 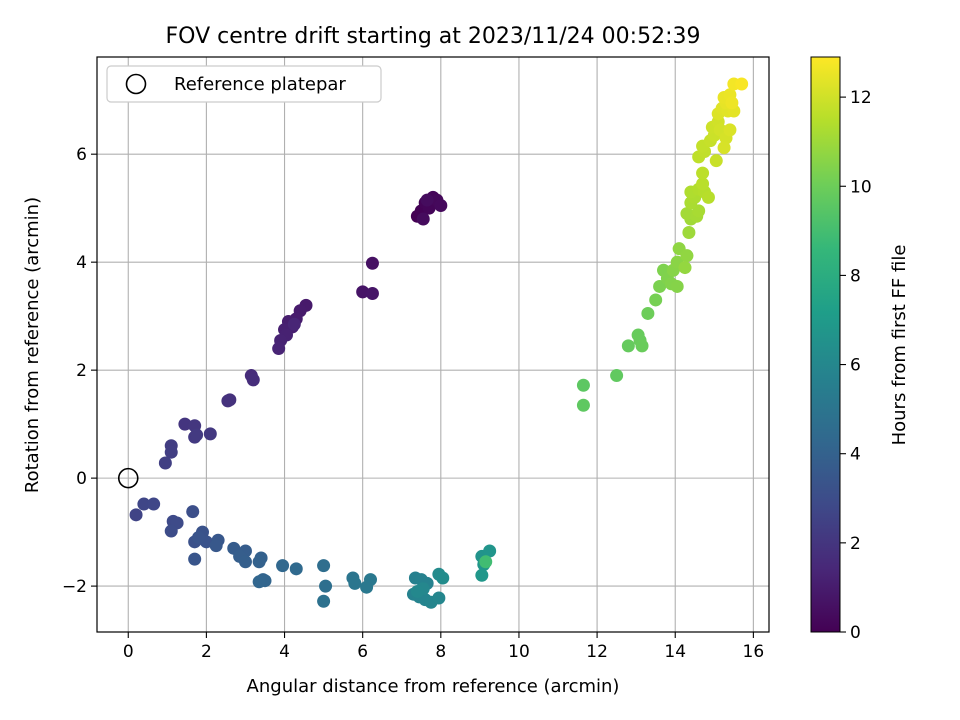 What do you see at coordinates (260, 84) in the screenshot?
I see `legend-entry-label: Reference platepar` at bounding box center [260, 84].